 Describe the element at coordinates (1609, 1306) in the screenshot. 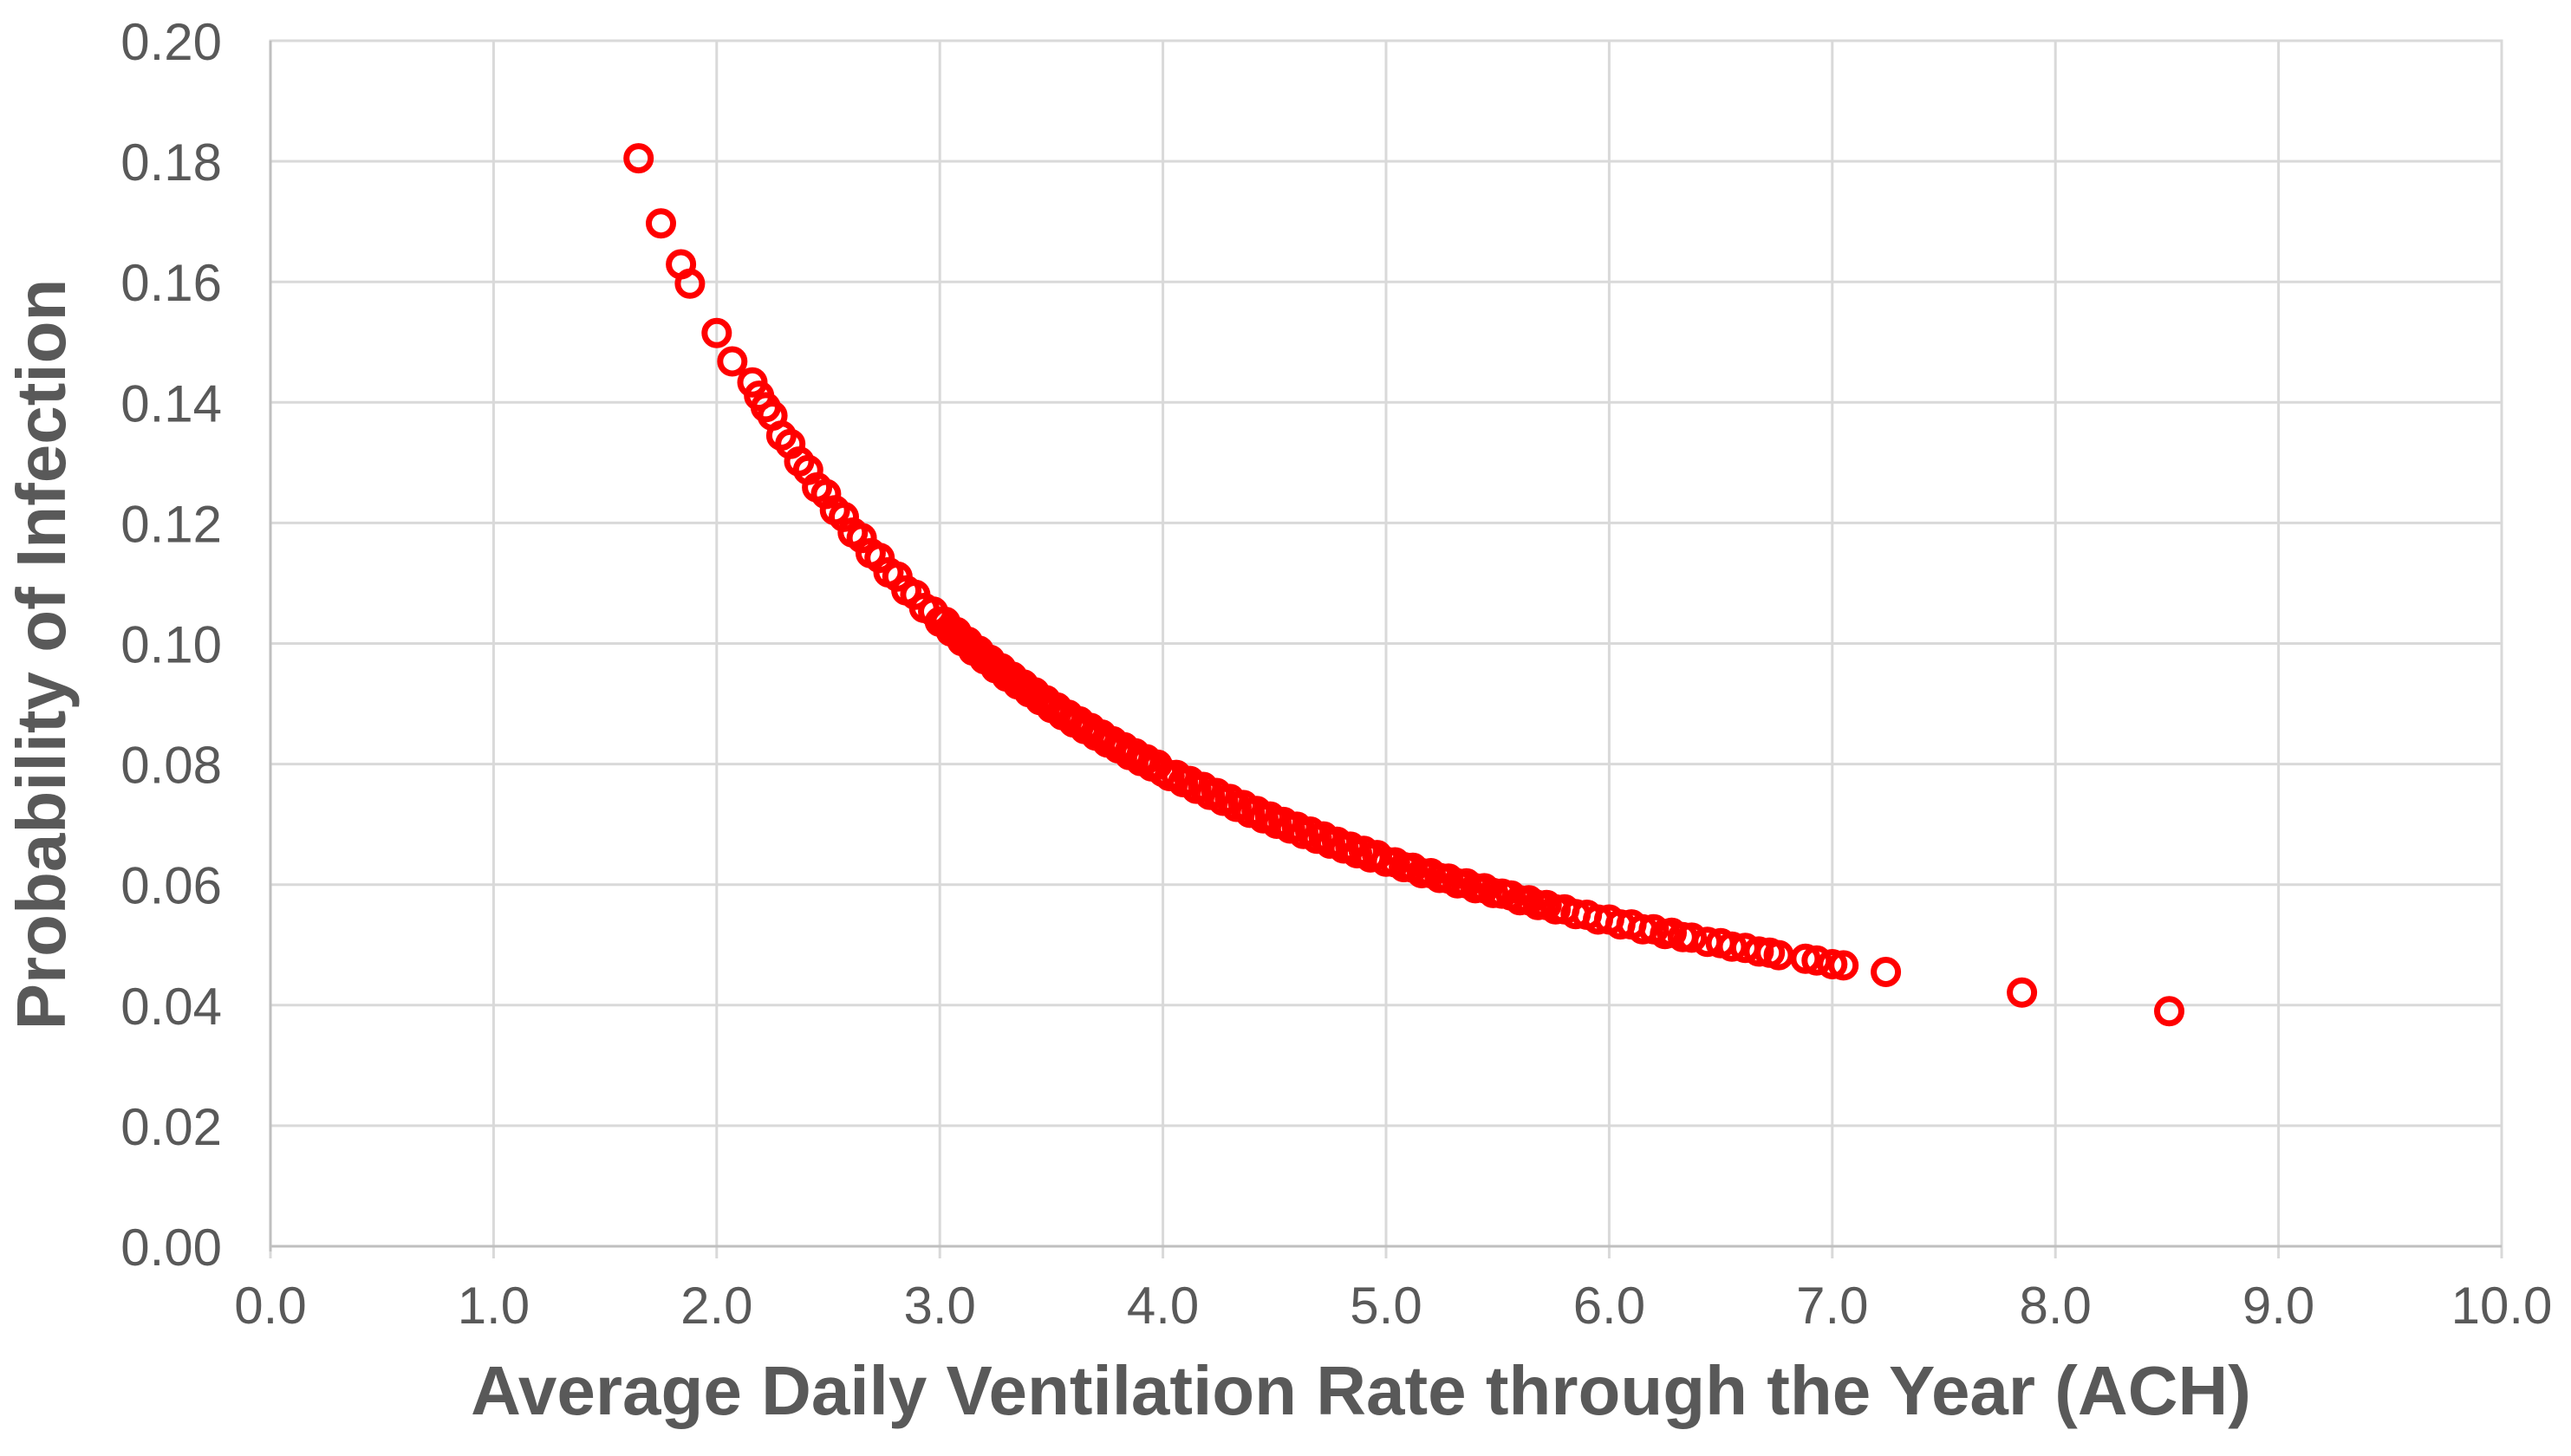

I see `x-tick-label-6.0: 6.0` at that location.